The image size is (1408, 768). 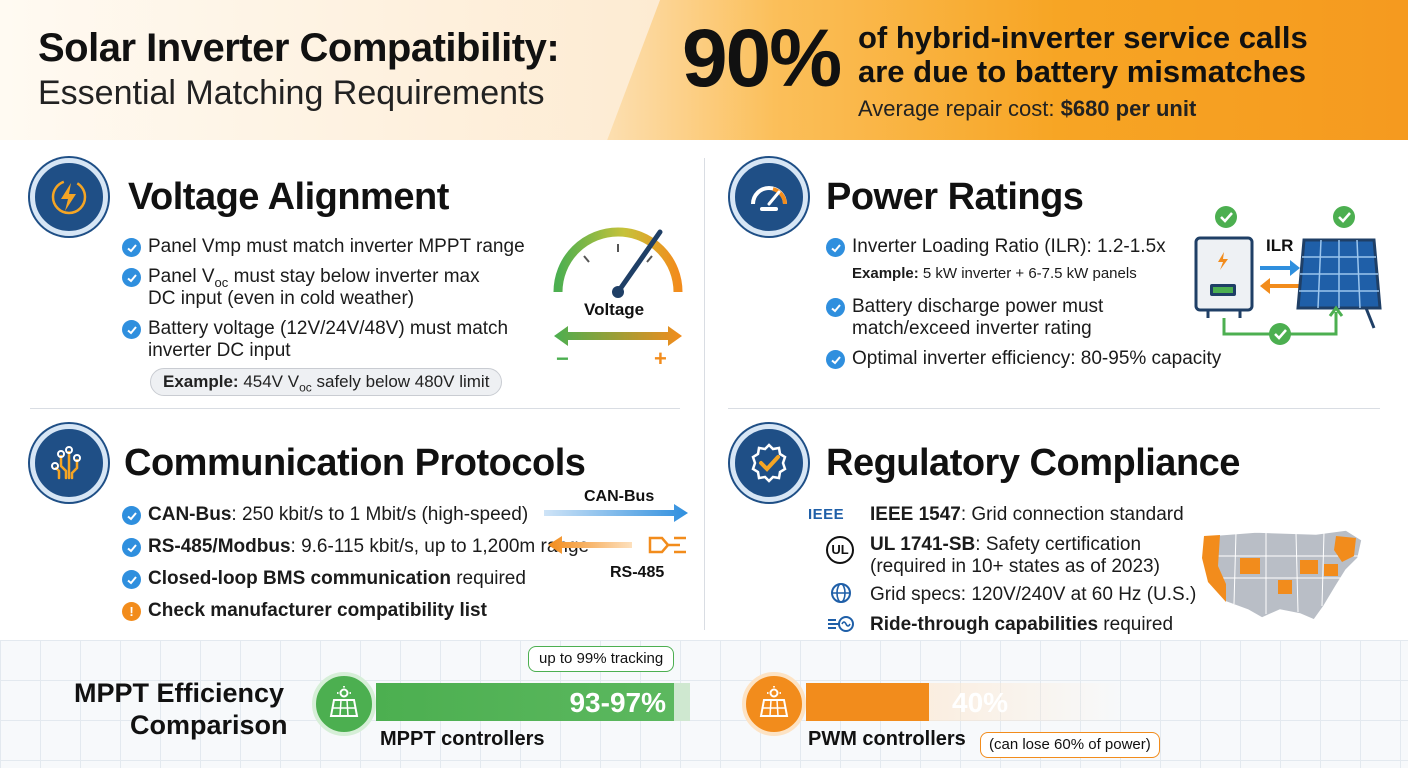 I want to click on power-section-title: Power Ratings, so click(x=955, y=197).